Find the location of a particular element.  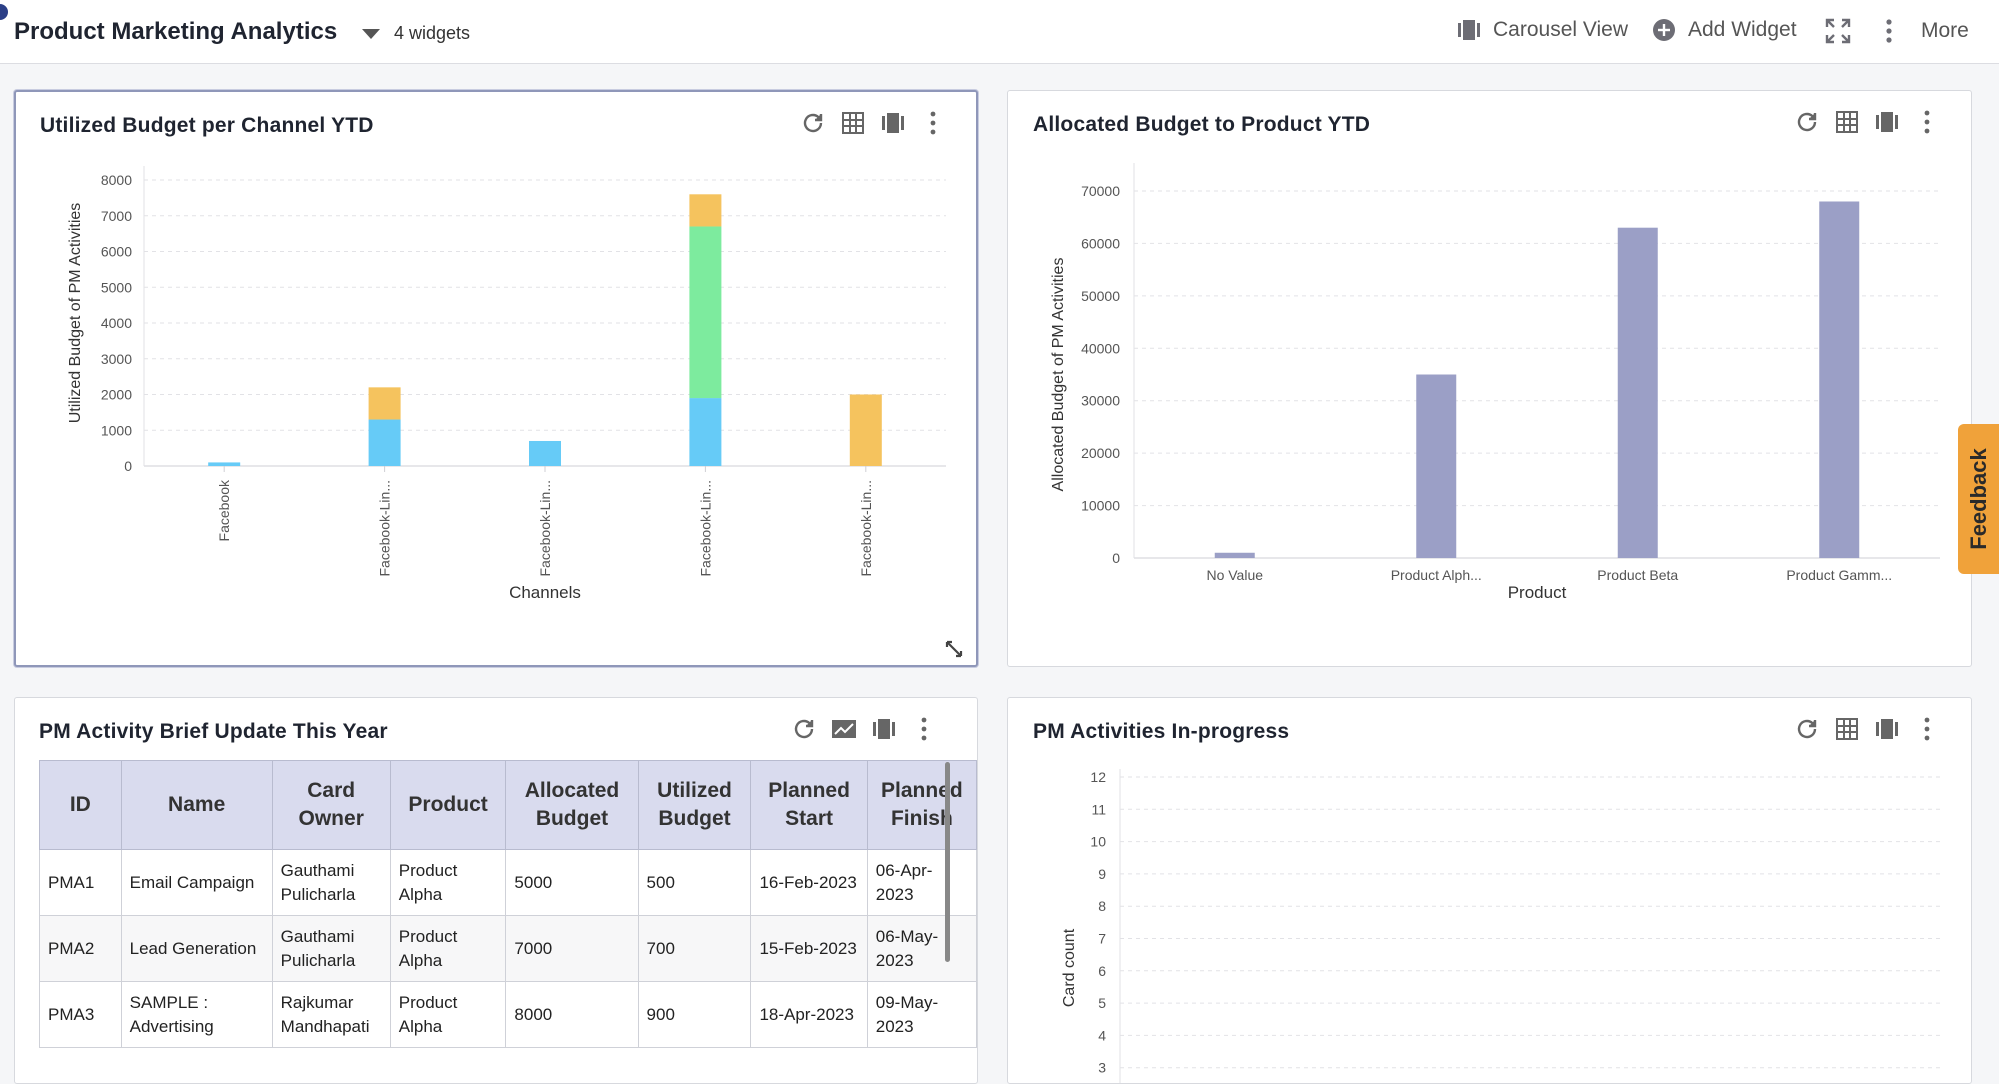

widget-count: 4 widgets is located at coordinates (432, 33).